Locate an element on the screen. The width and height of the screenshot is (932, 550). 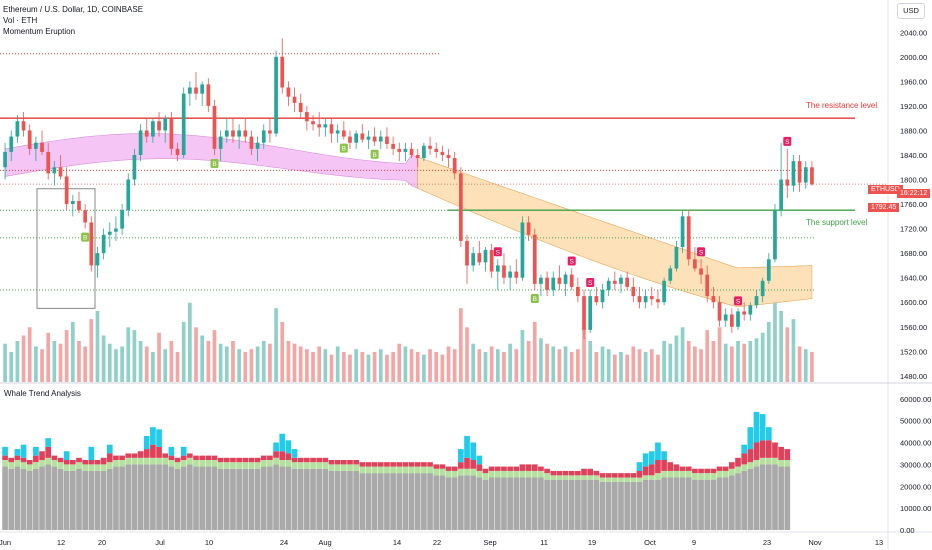
price-tag-symbol: ETHUSD is located at coordinates (885, 189).